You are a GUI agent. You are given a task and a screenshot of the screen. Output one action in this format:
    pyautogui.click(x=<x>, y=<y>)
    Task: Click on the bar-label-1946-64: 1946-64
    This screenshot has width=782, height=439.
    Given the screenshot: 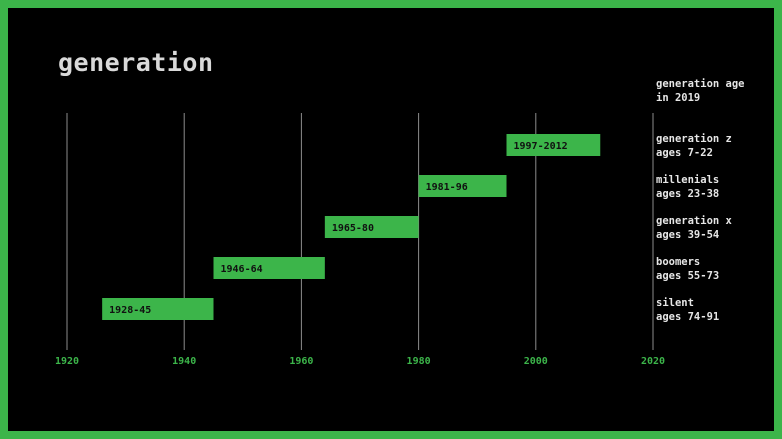 What is the action you would take?
    pyautogui.click(x=242, y=269)
    